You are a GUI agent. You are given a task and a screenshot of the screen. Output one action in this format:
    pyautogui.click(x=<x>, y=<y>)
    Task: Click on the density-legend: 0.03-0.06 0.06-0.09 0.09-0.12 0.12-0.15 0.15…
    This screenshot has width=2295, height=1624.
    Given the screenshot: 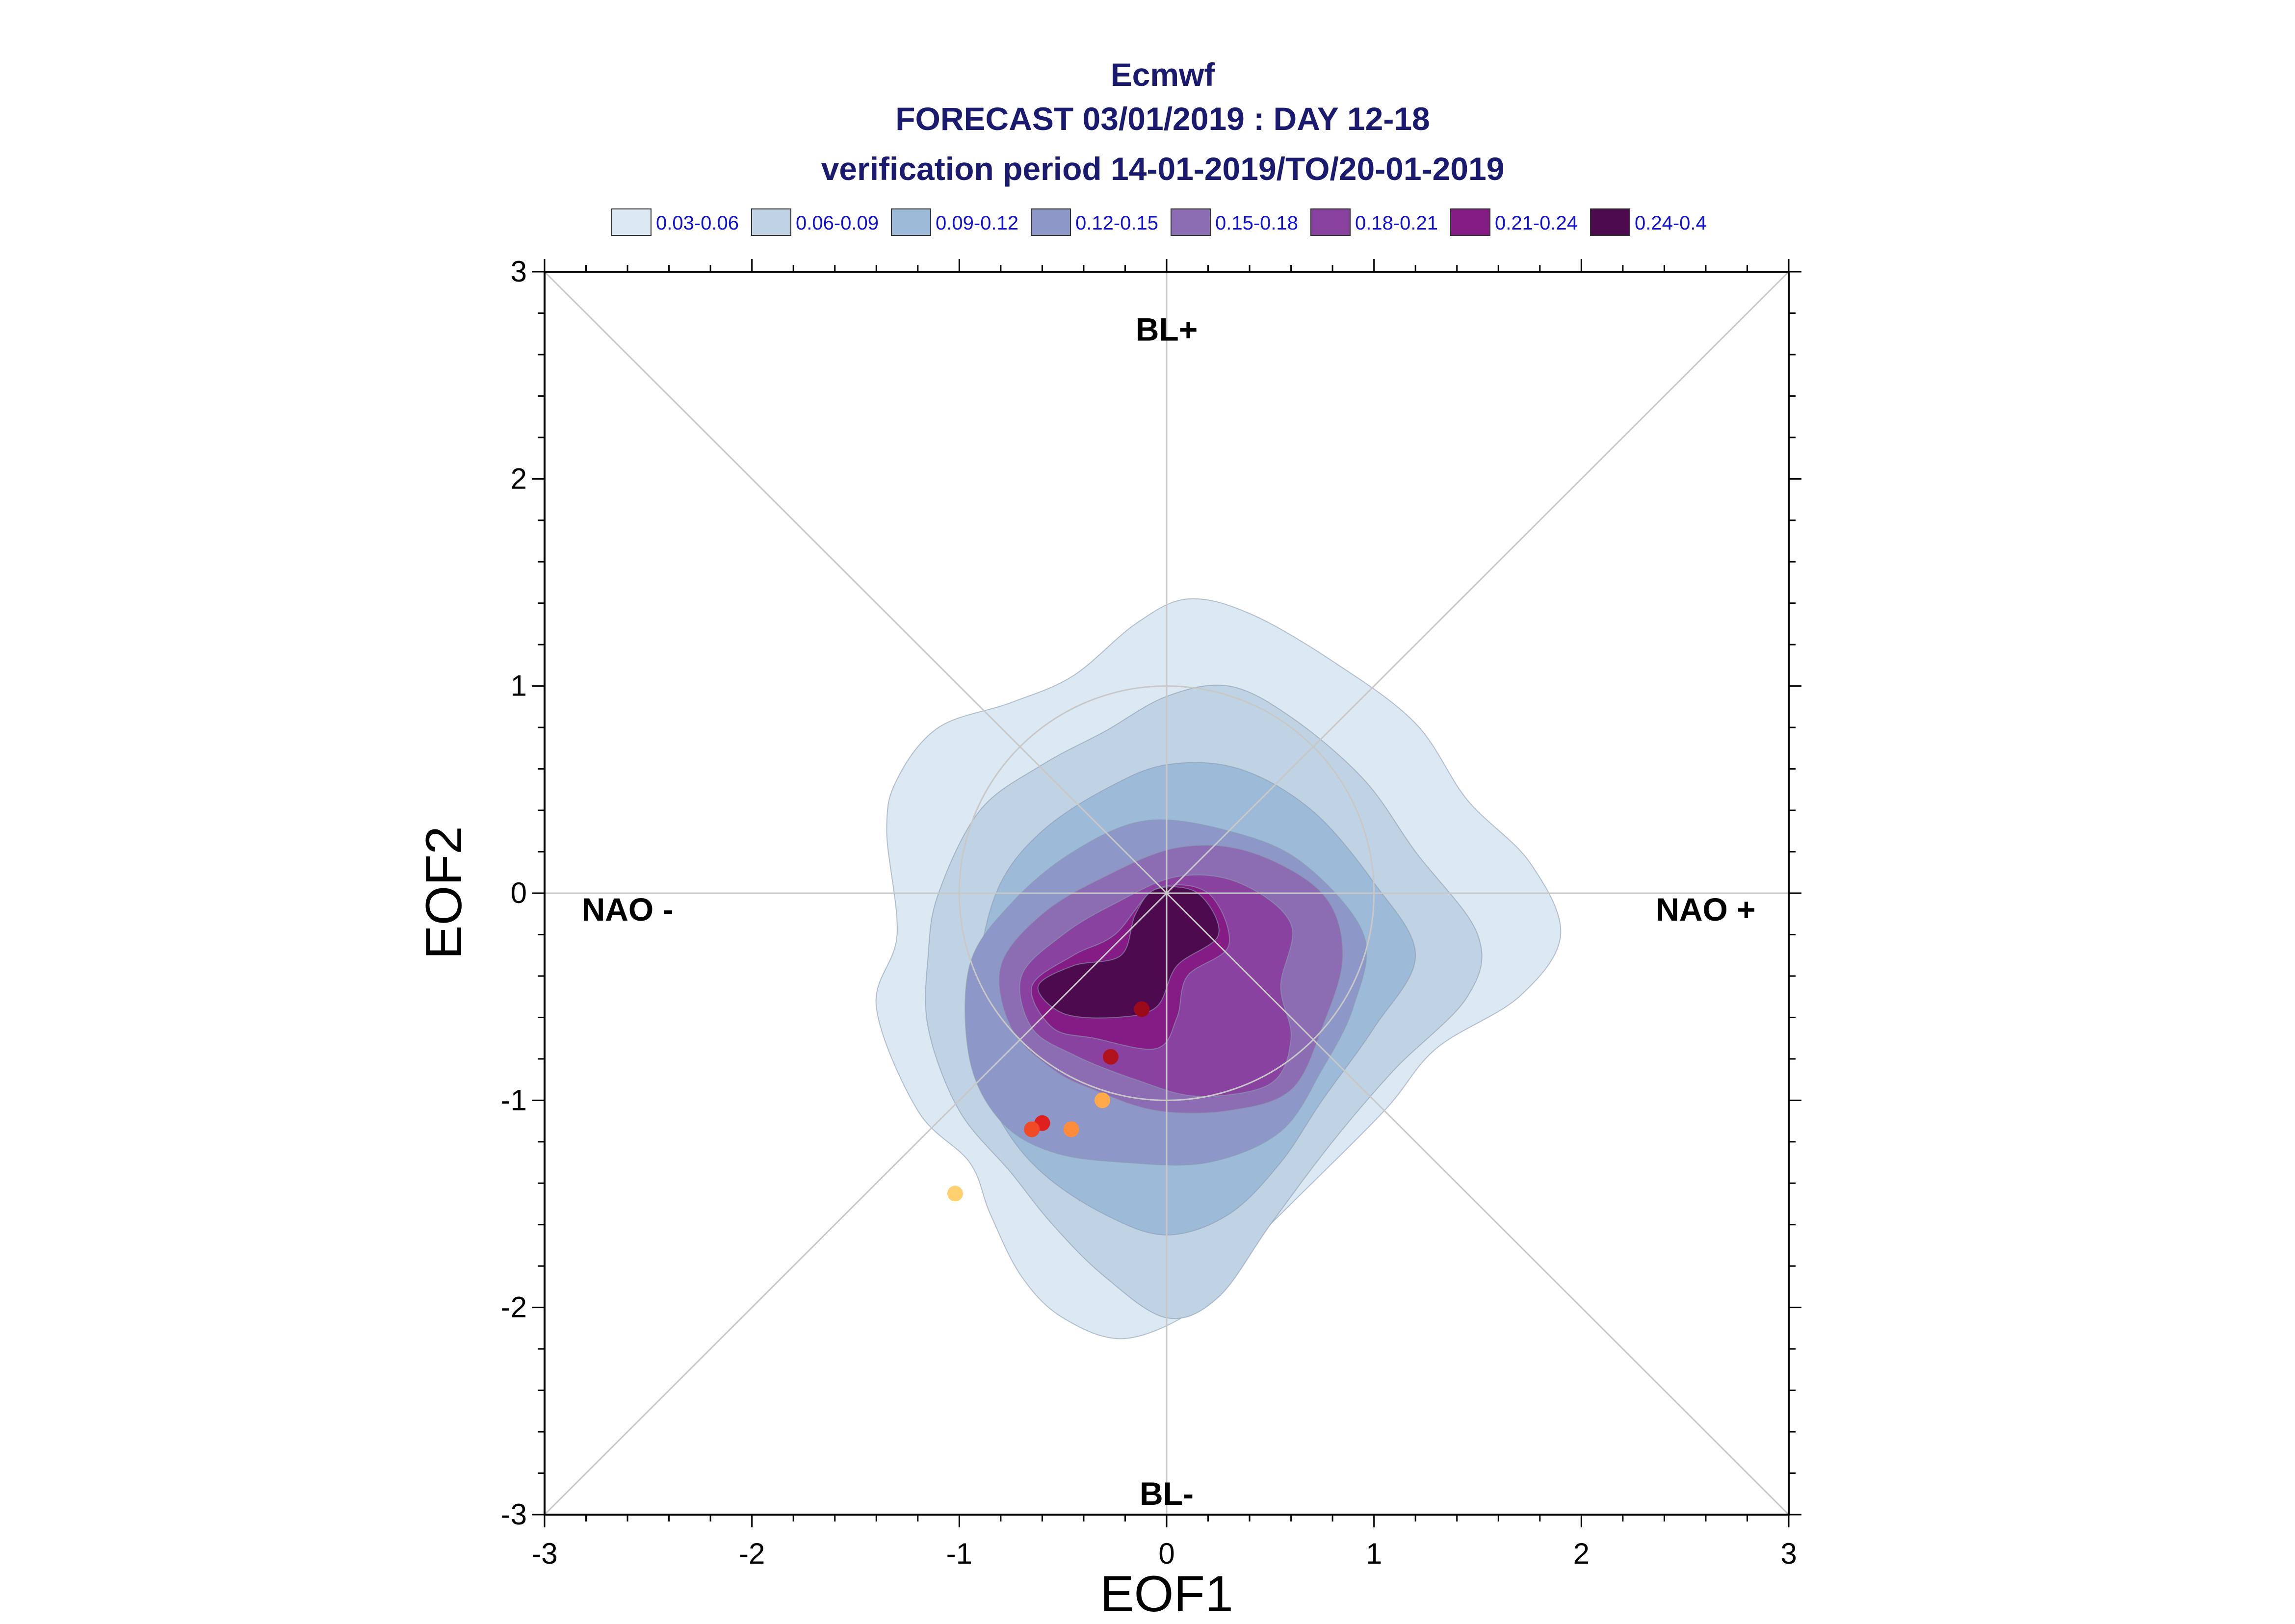 What is the action you would take?
    pyautogui.click(x=1159, y=222)
    